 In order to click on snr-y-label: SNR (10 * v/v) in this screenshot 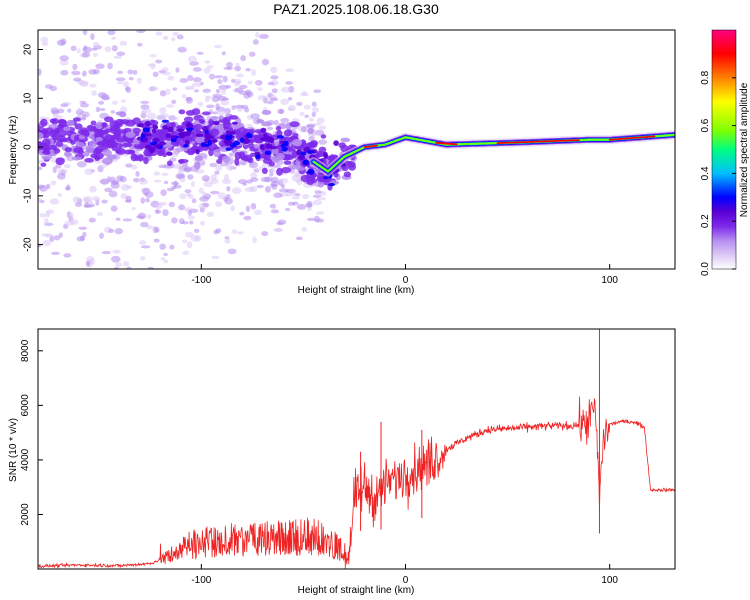, I will do `click(13, 450)`.